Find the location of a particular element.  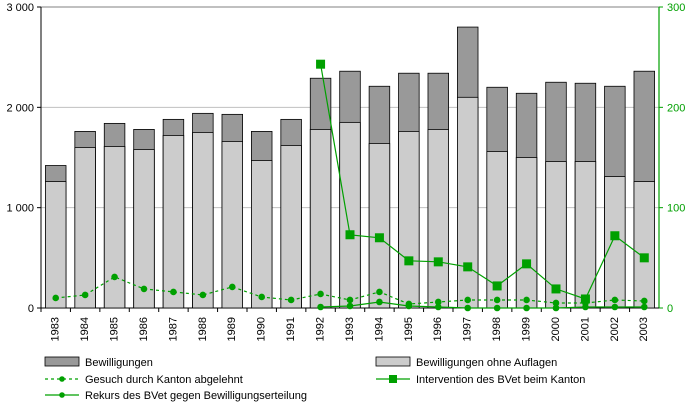

x-tick-label: 1997 is located at coordinates (468, 329).